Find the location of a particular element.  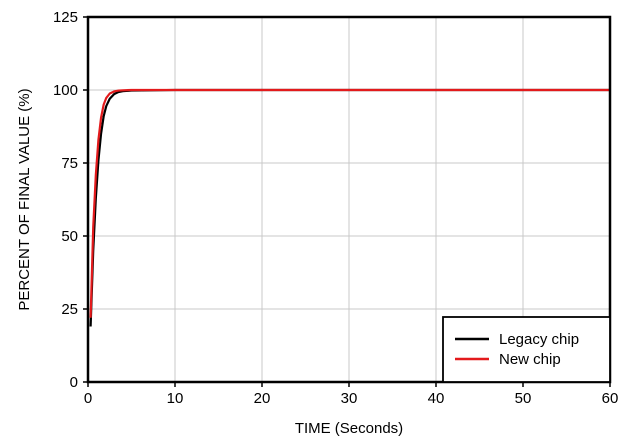

y-tick-label: 100 is located at coordinates (65, 90).